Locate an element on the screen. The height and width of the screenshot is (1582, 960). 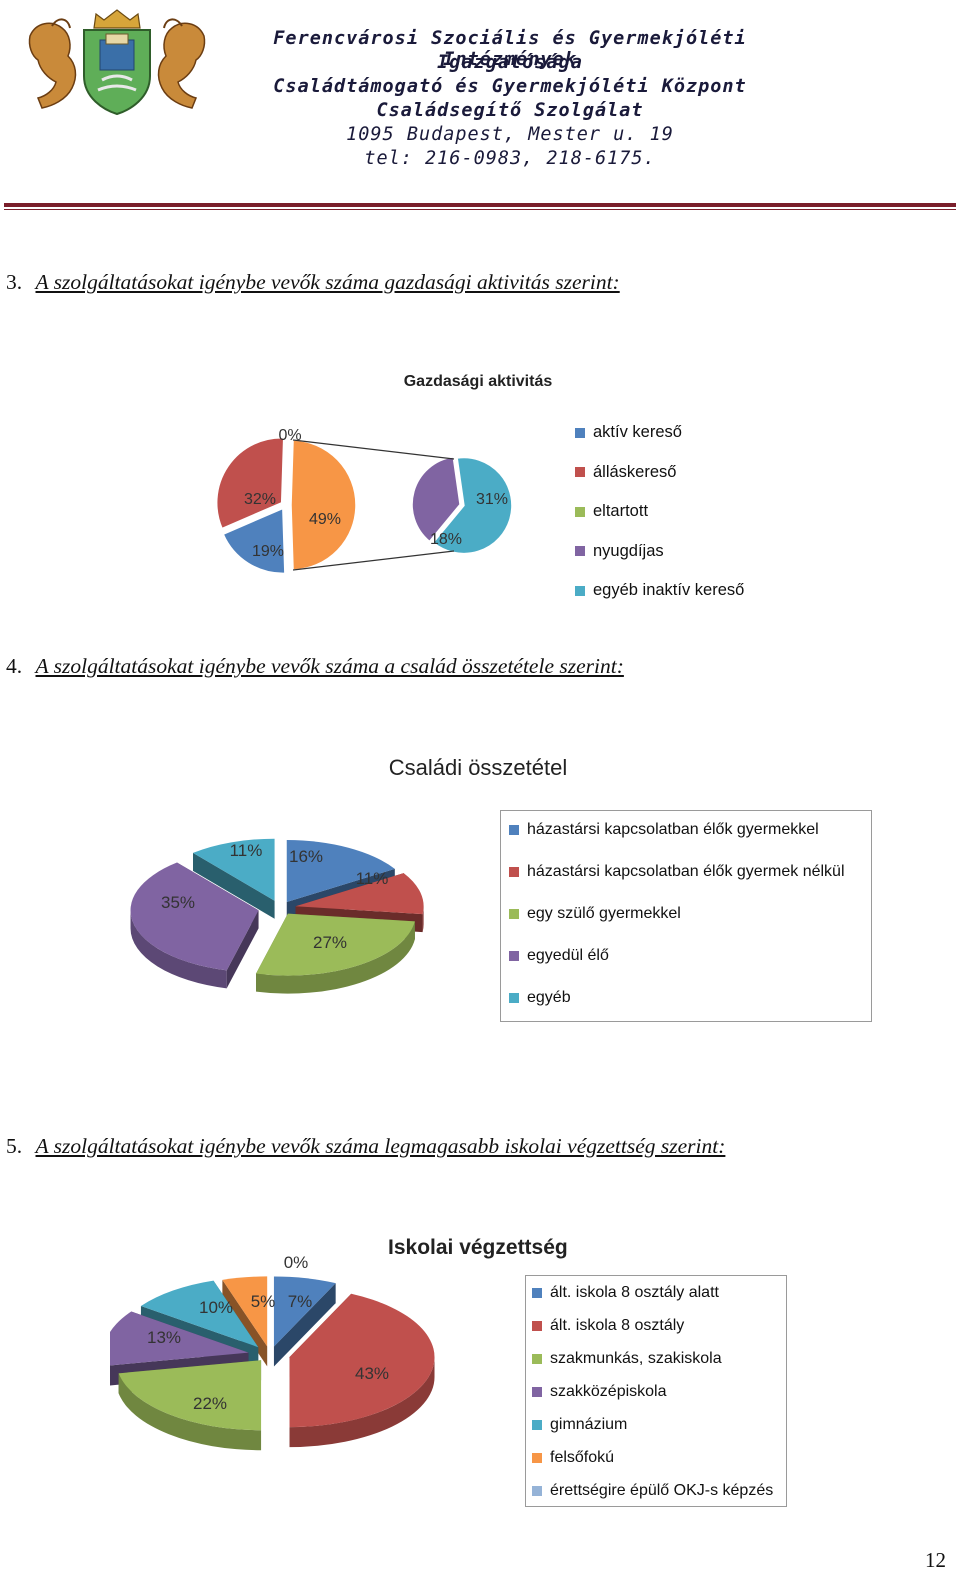
connector-line-bottom is located at coordinates (373, 560).